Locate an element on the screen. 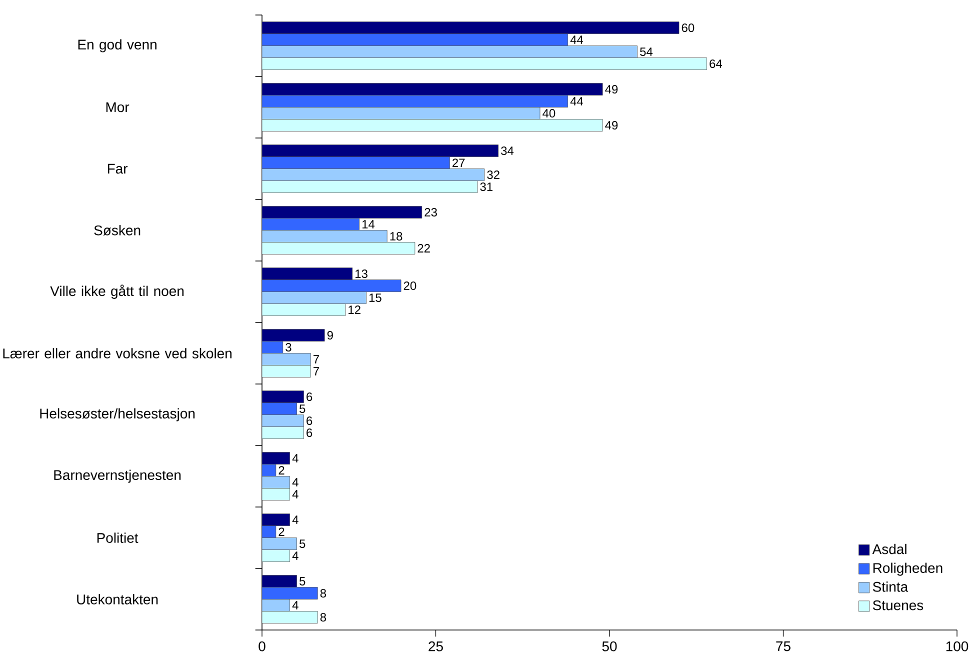 This screenshot has height=665, width=973. data-label: 3 is located at coordinates (289, 347).